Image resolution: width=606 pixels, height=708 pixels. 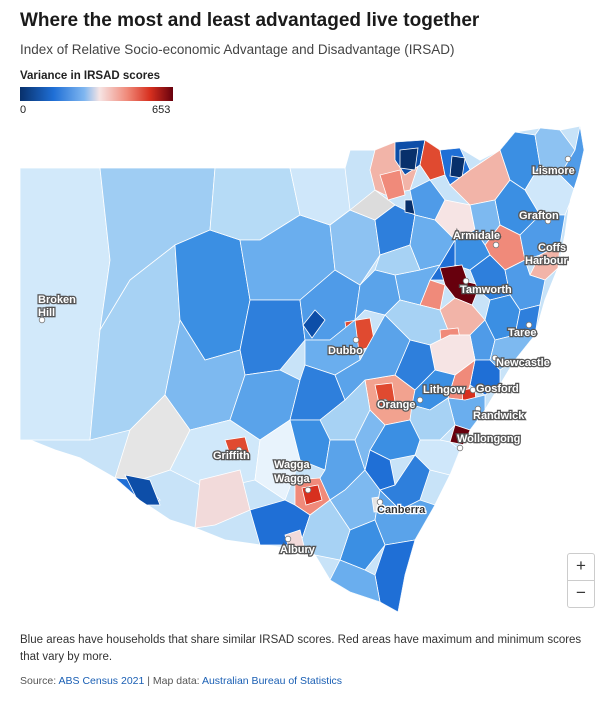 What do you see at coordinates (173, 681) in the screenshot?
I see `source-middle: | Map data:` at bounding box center [173, 681].